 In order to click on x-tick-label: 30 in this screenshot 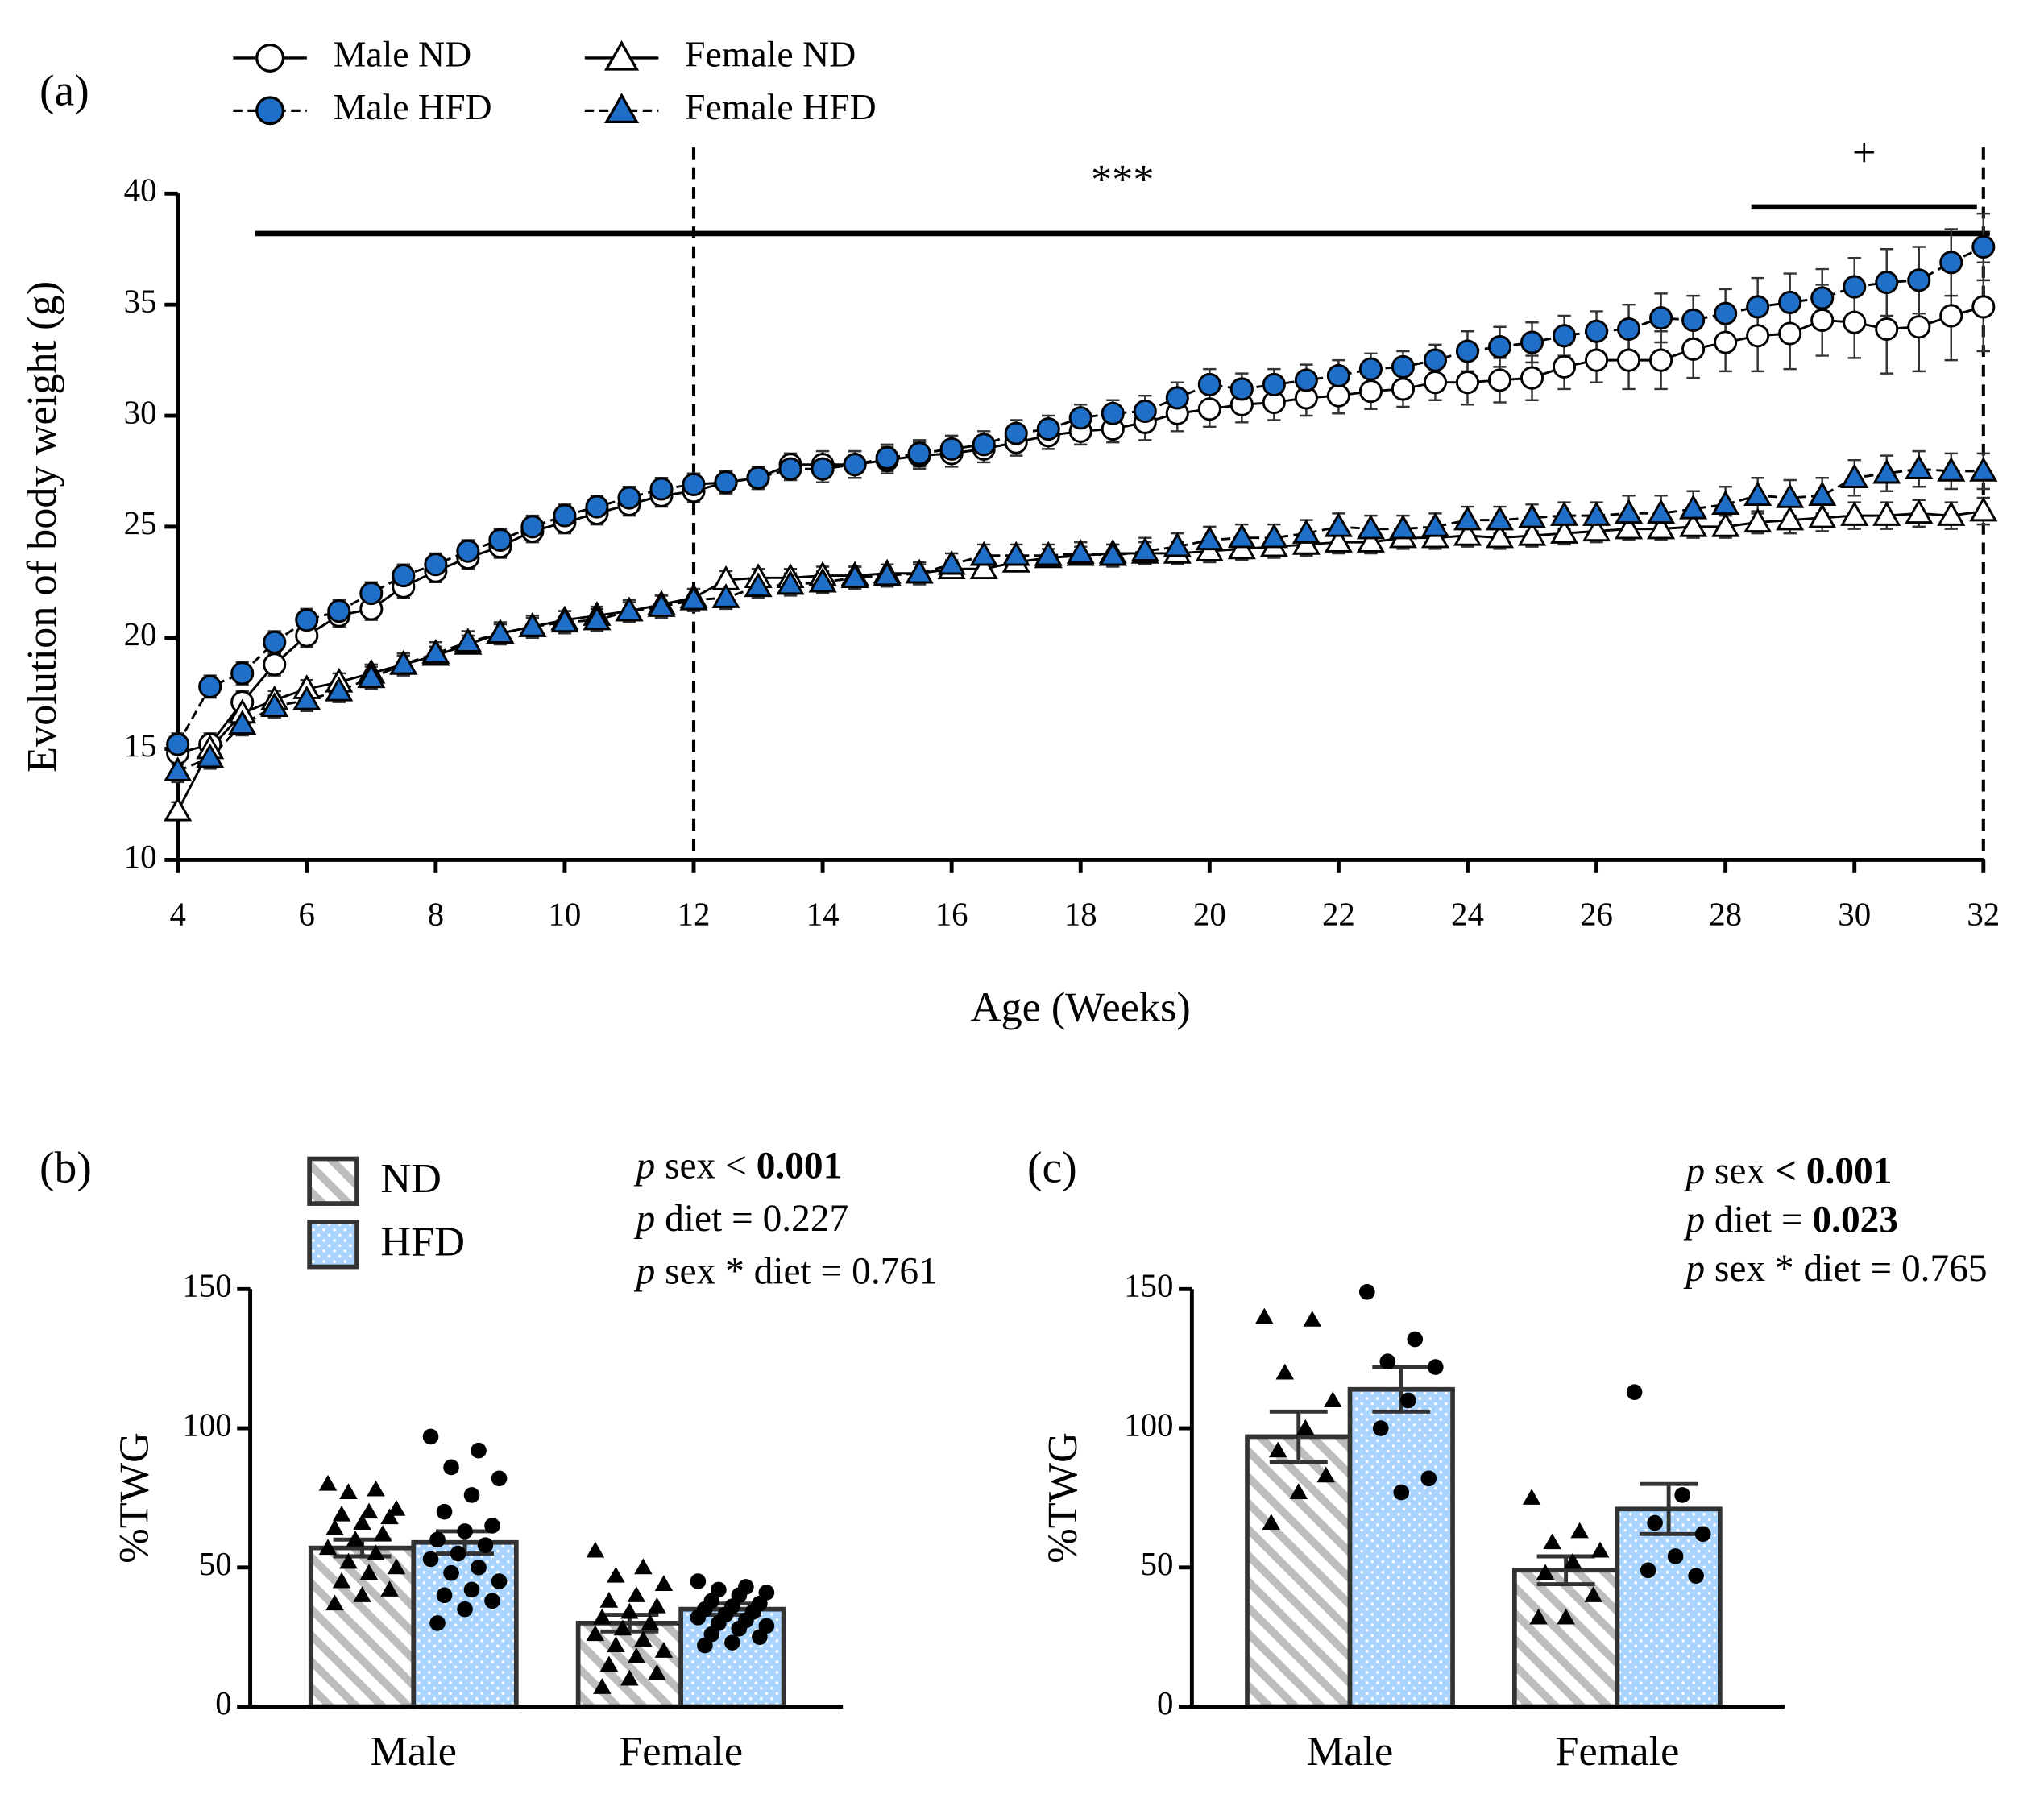, I will do `click(1854, 915)`.